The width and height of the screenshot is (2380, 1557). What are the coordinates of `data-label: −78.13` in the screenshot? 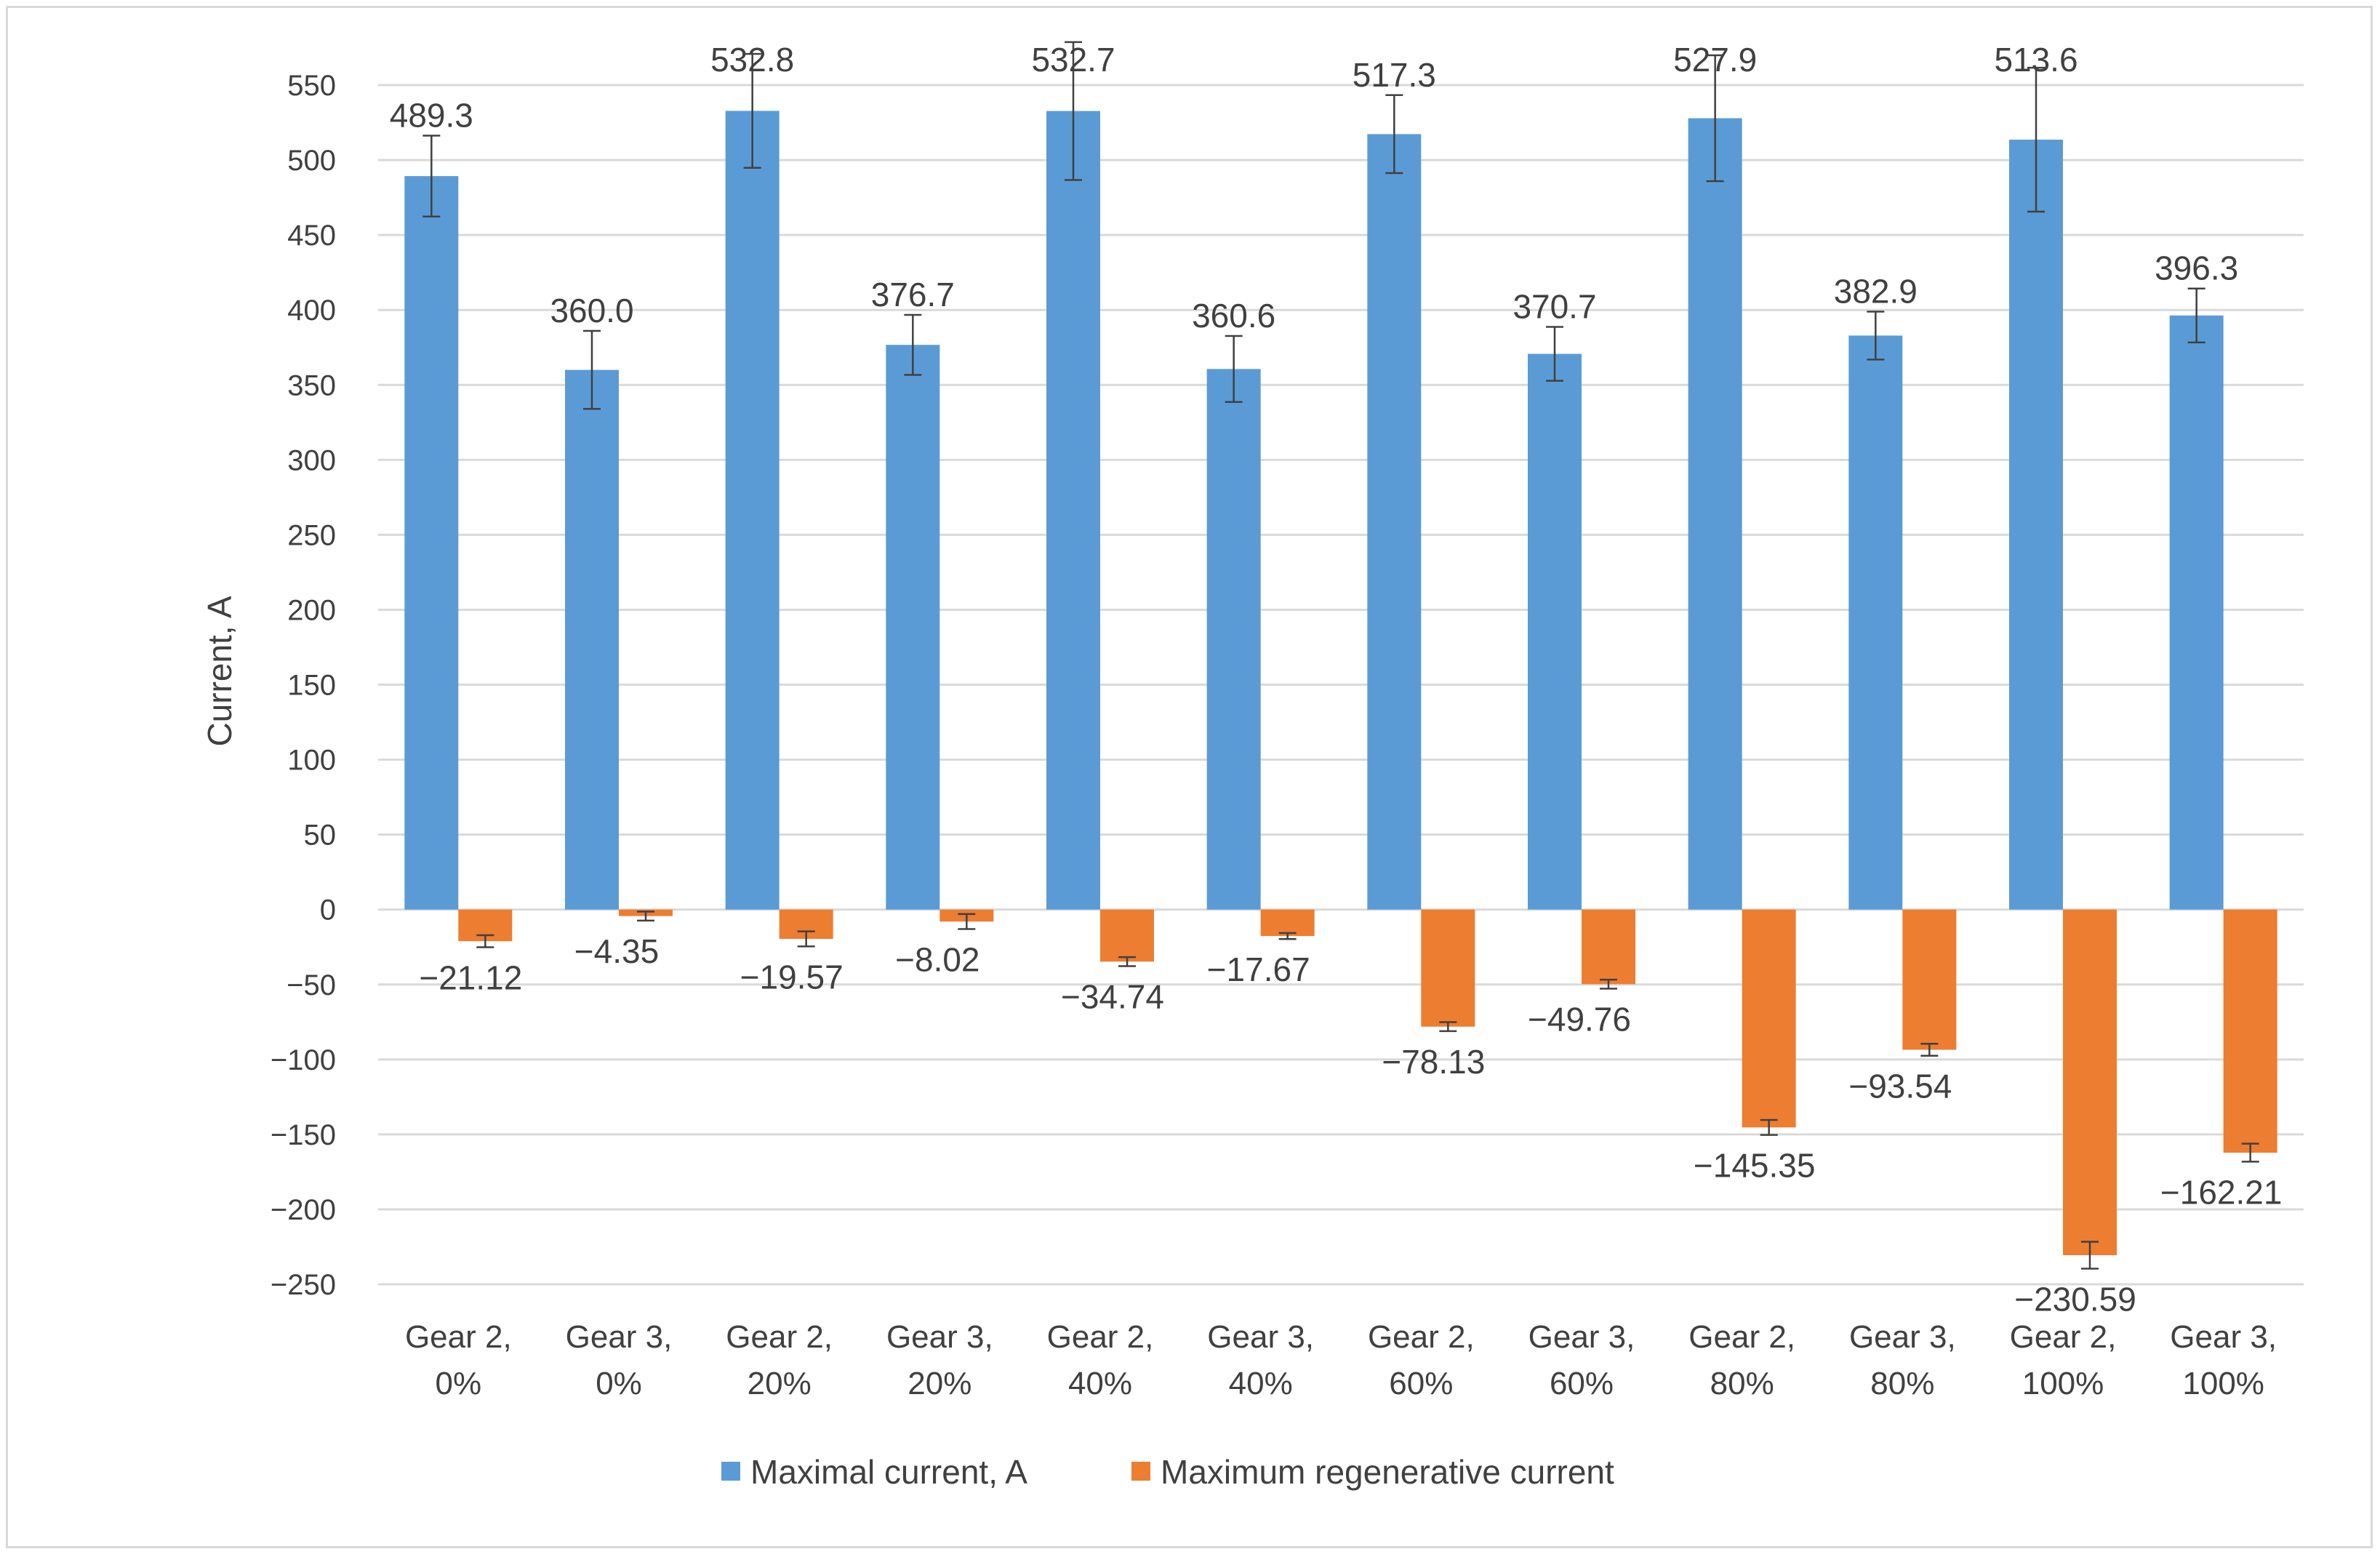 It's located at (1433, 1062).